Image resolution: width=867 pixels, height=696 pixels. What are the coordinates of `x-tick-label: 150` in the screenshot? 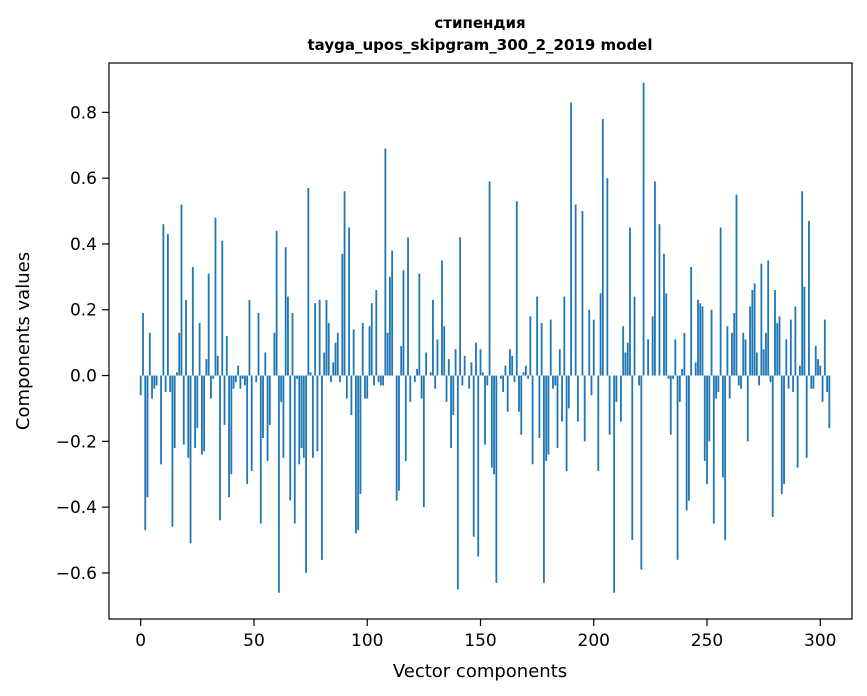 It's located at (480, 641).